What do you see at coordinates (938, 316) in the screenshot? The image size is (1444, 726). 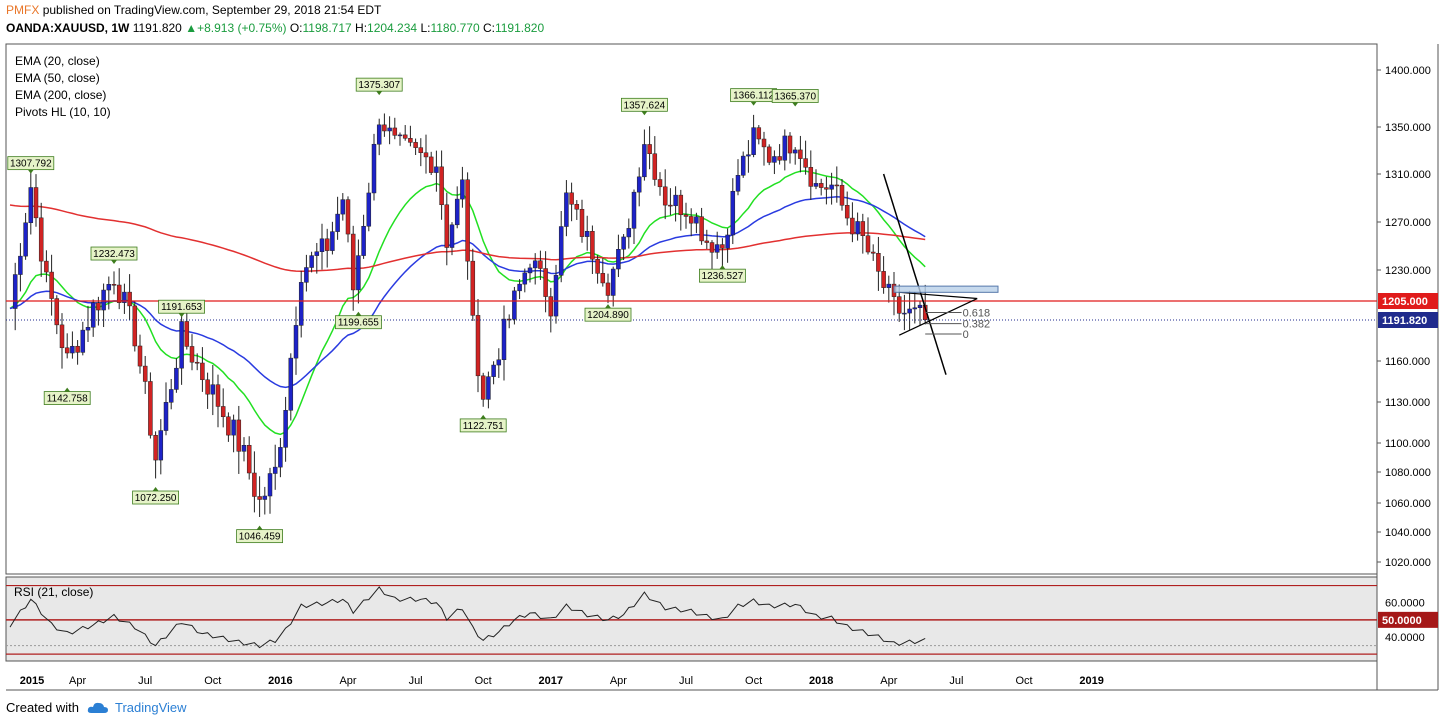 I see `triangle-lower-line` at bounding box center [938, 316].